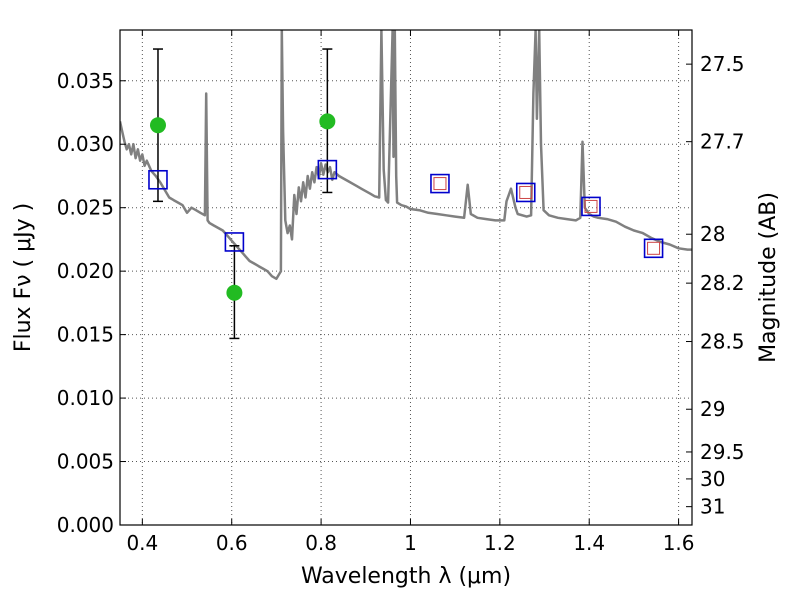 This screenshot has width=800, height=600. Describe the element at coordinates (722, 452) in the screenshot. I see `y2-tick-label: 29.5` at that location.